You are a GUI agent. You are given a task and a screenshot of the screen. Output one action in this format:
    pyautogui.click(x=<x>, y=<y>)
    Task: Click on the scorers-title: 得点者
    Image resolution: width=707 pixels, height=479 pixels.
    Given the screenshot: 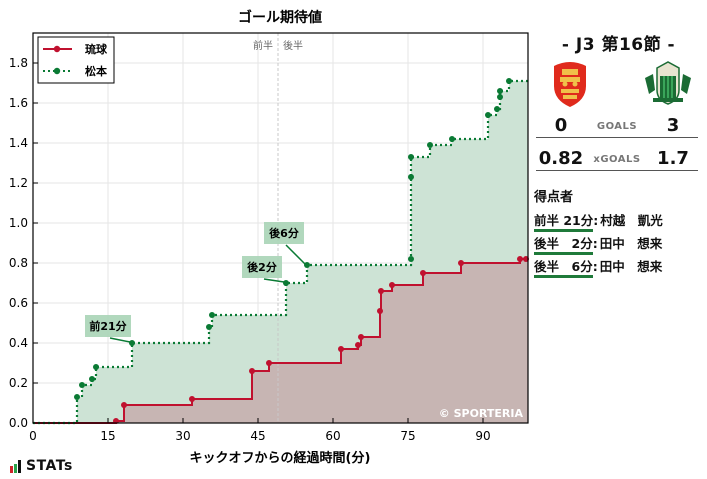 What is the action you would take?
    pyautogui.click(x=554, y=197)
    